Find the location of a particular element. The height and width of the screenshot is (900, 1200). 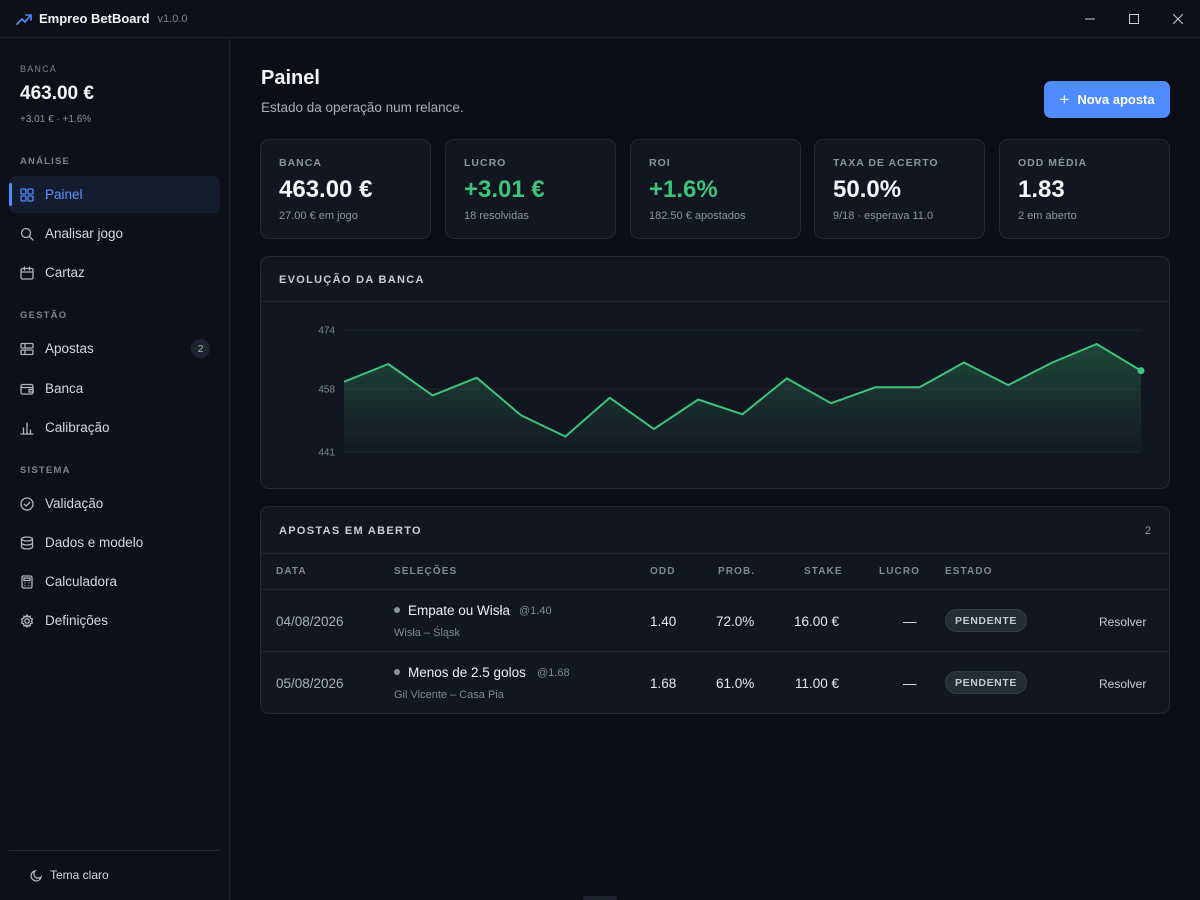

bet-stake: 16.00 € is located at coordinates (817, 621).